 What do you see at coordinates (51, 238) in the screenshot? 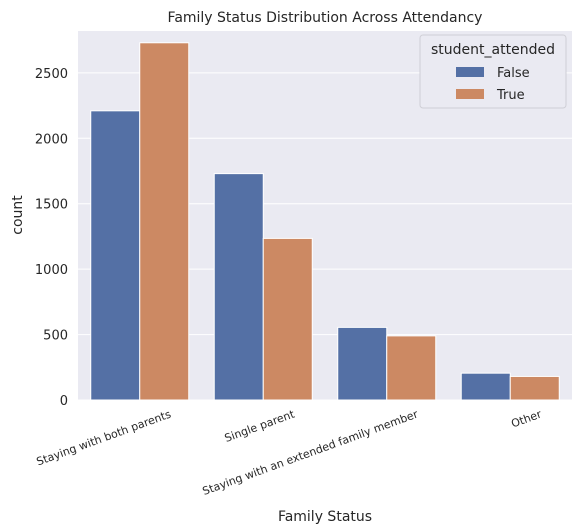
I see `y-tick-labels: 0 500 1000 1500 2000 2500` at bounding box center [51, 238].